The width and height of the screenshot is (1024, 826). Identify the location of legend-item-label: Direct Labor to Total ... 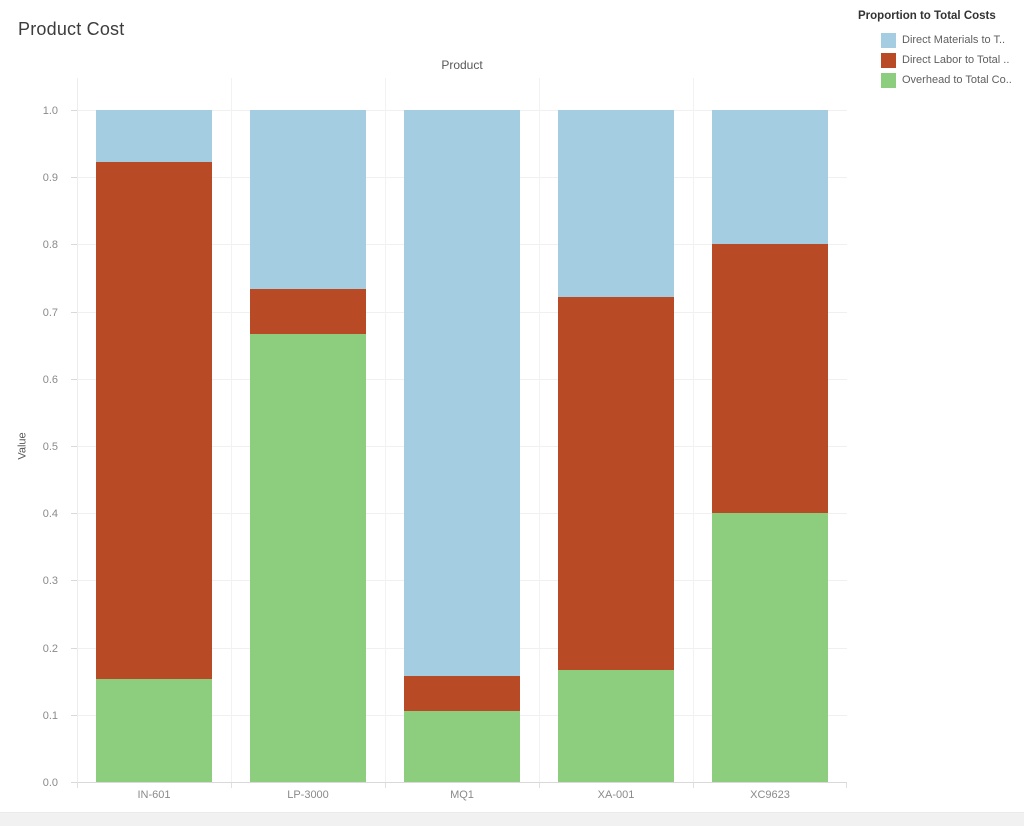
(956, 60).